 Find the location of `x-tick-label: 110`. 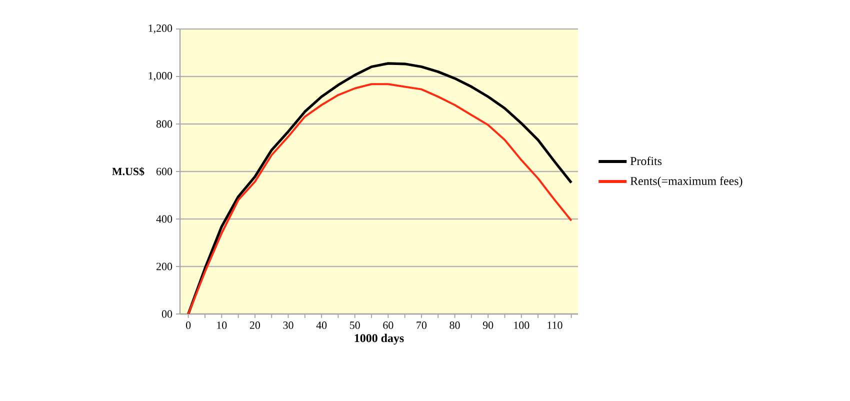

x-tick-label: 110 is located at coordinates (555, 325).